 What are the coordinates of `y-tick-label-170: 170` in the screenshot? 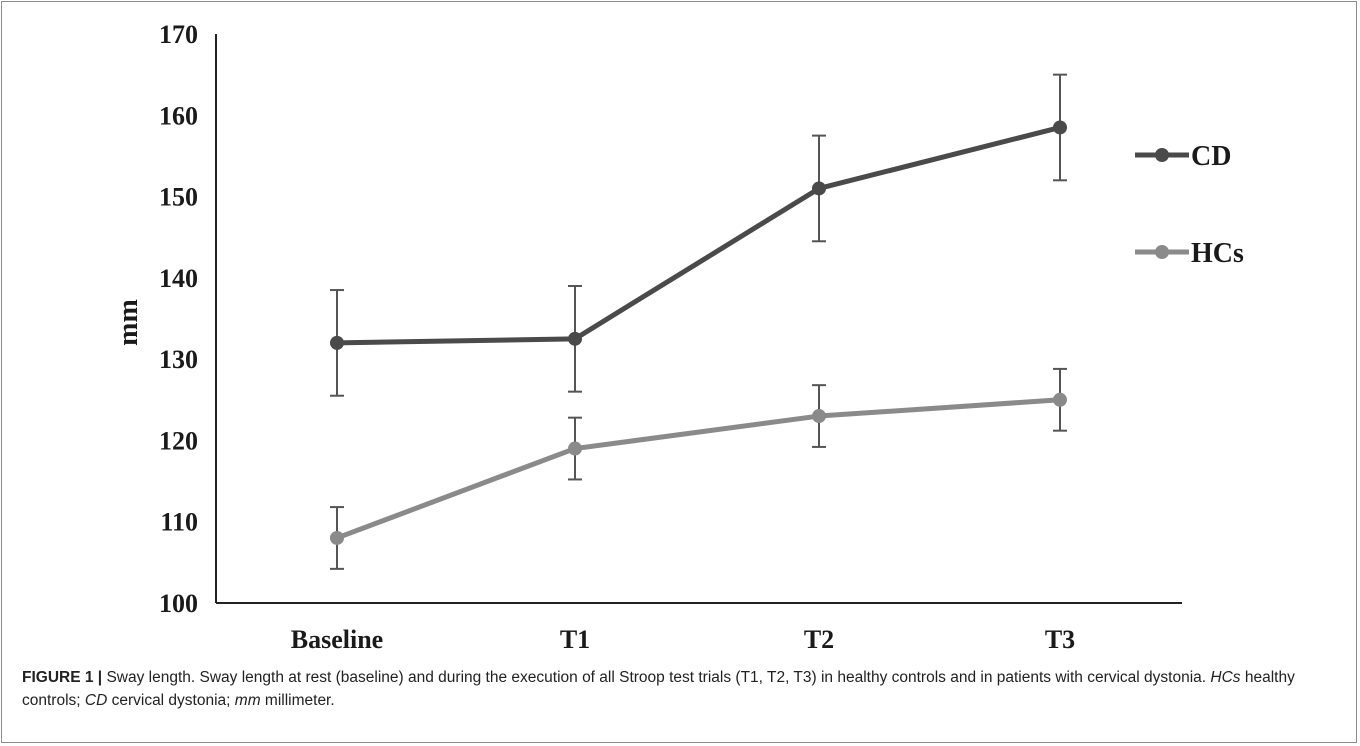 It's located at (178, 34).